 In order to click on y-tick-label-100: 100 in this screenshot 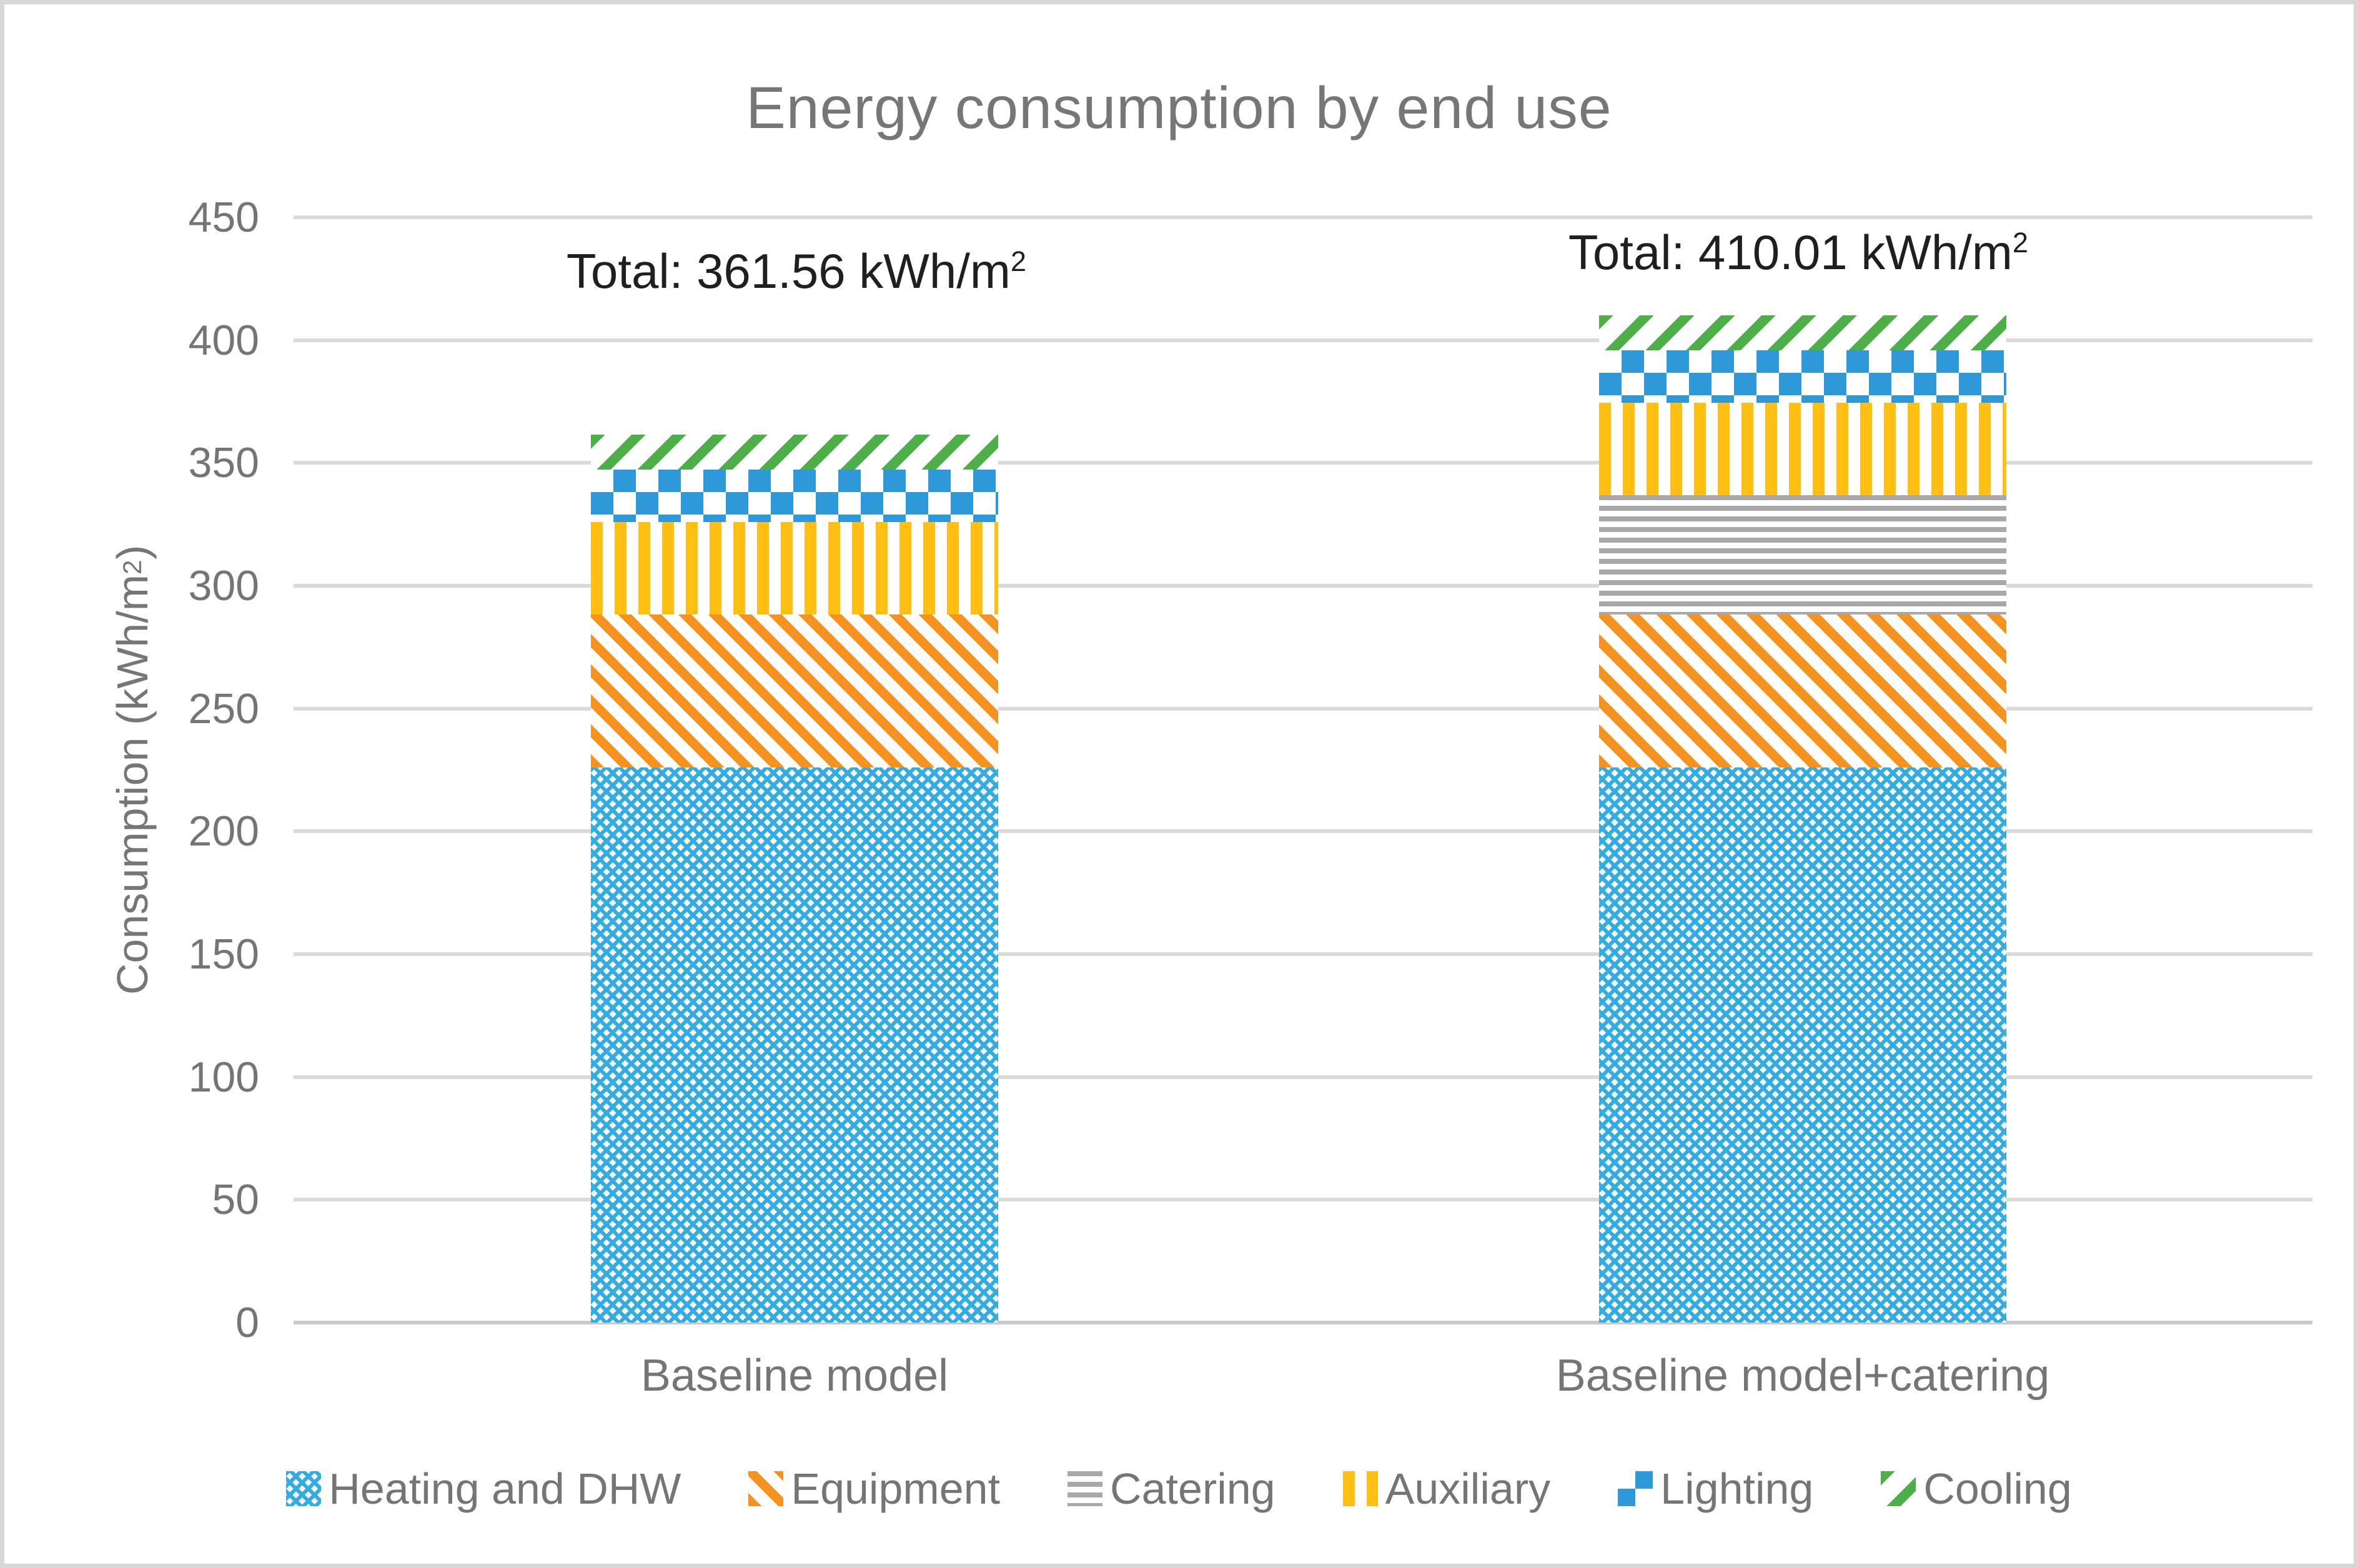, I will do `click(223, 1077)`.